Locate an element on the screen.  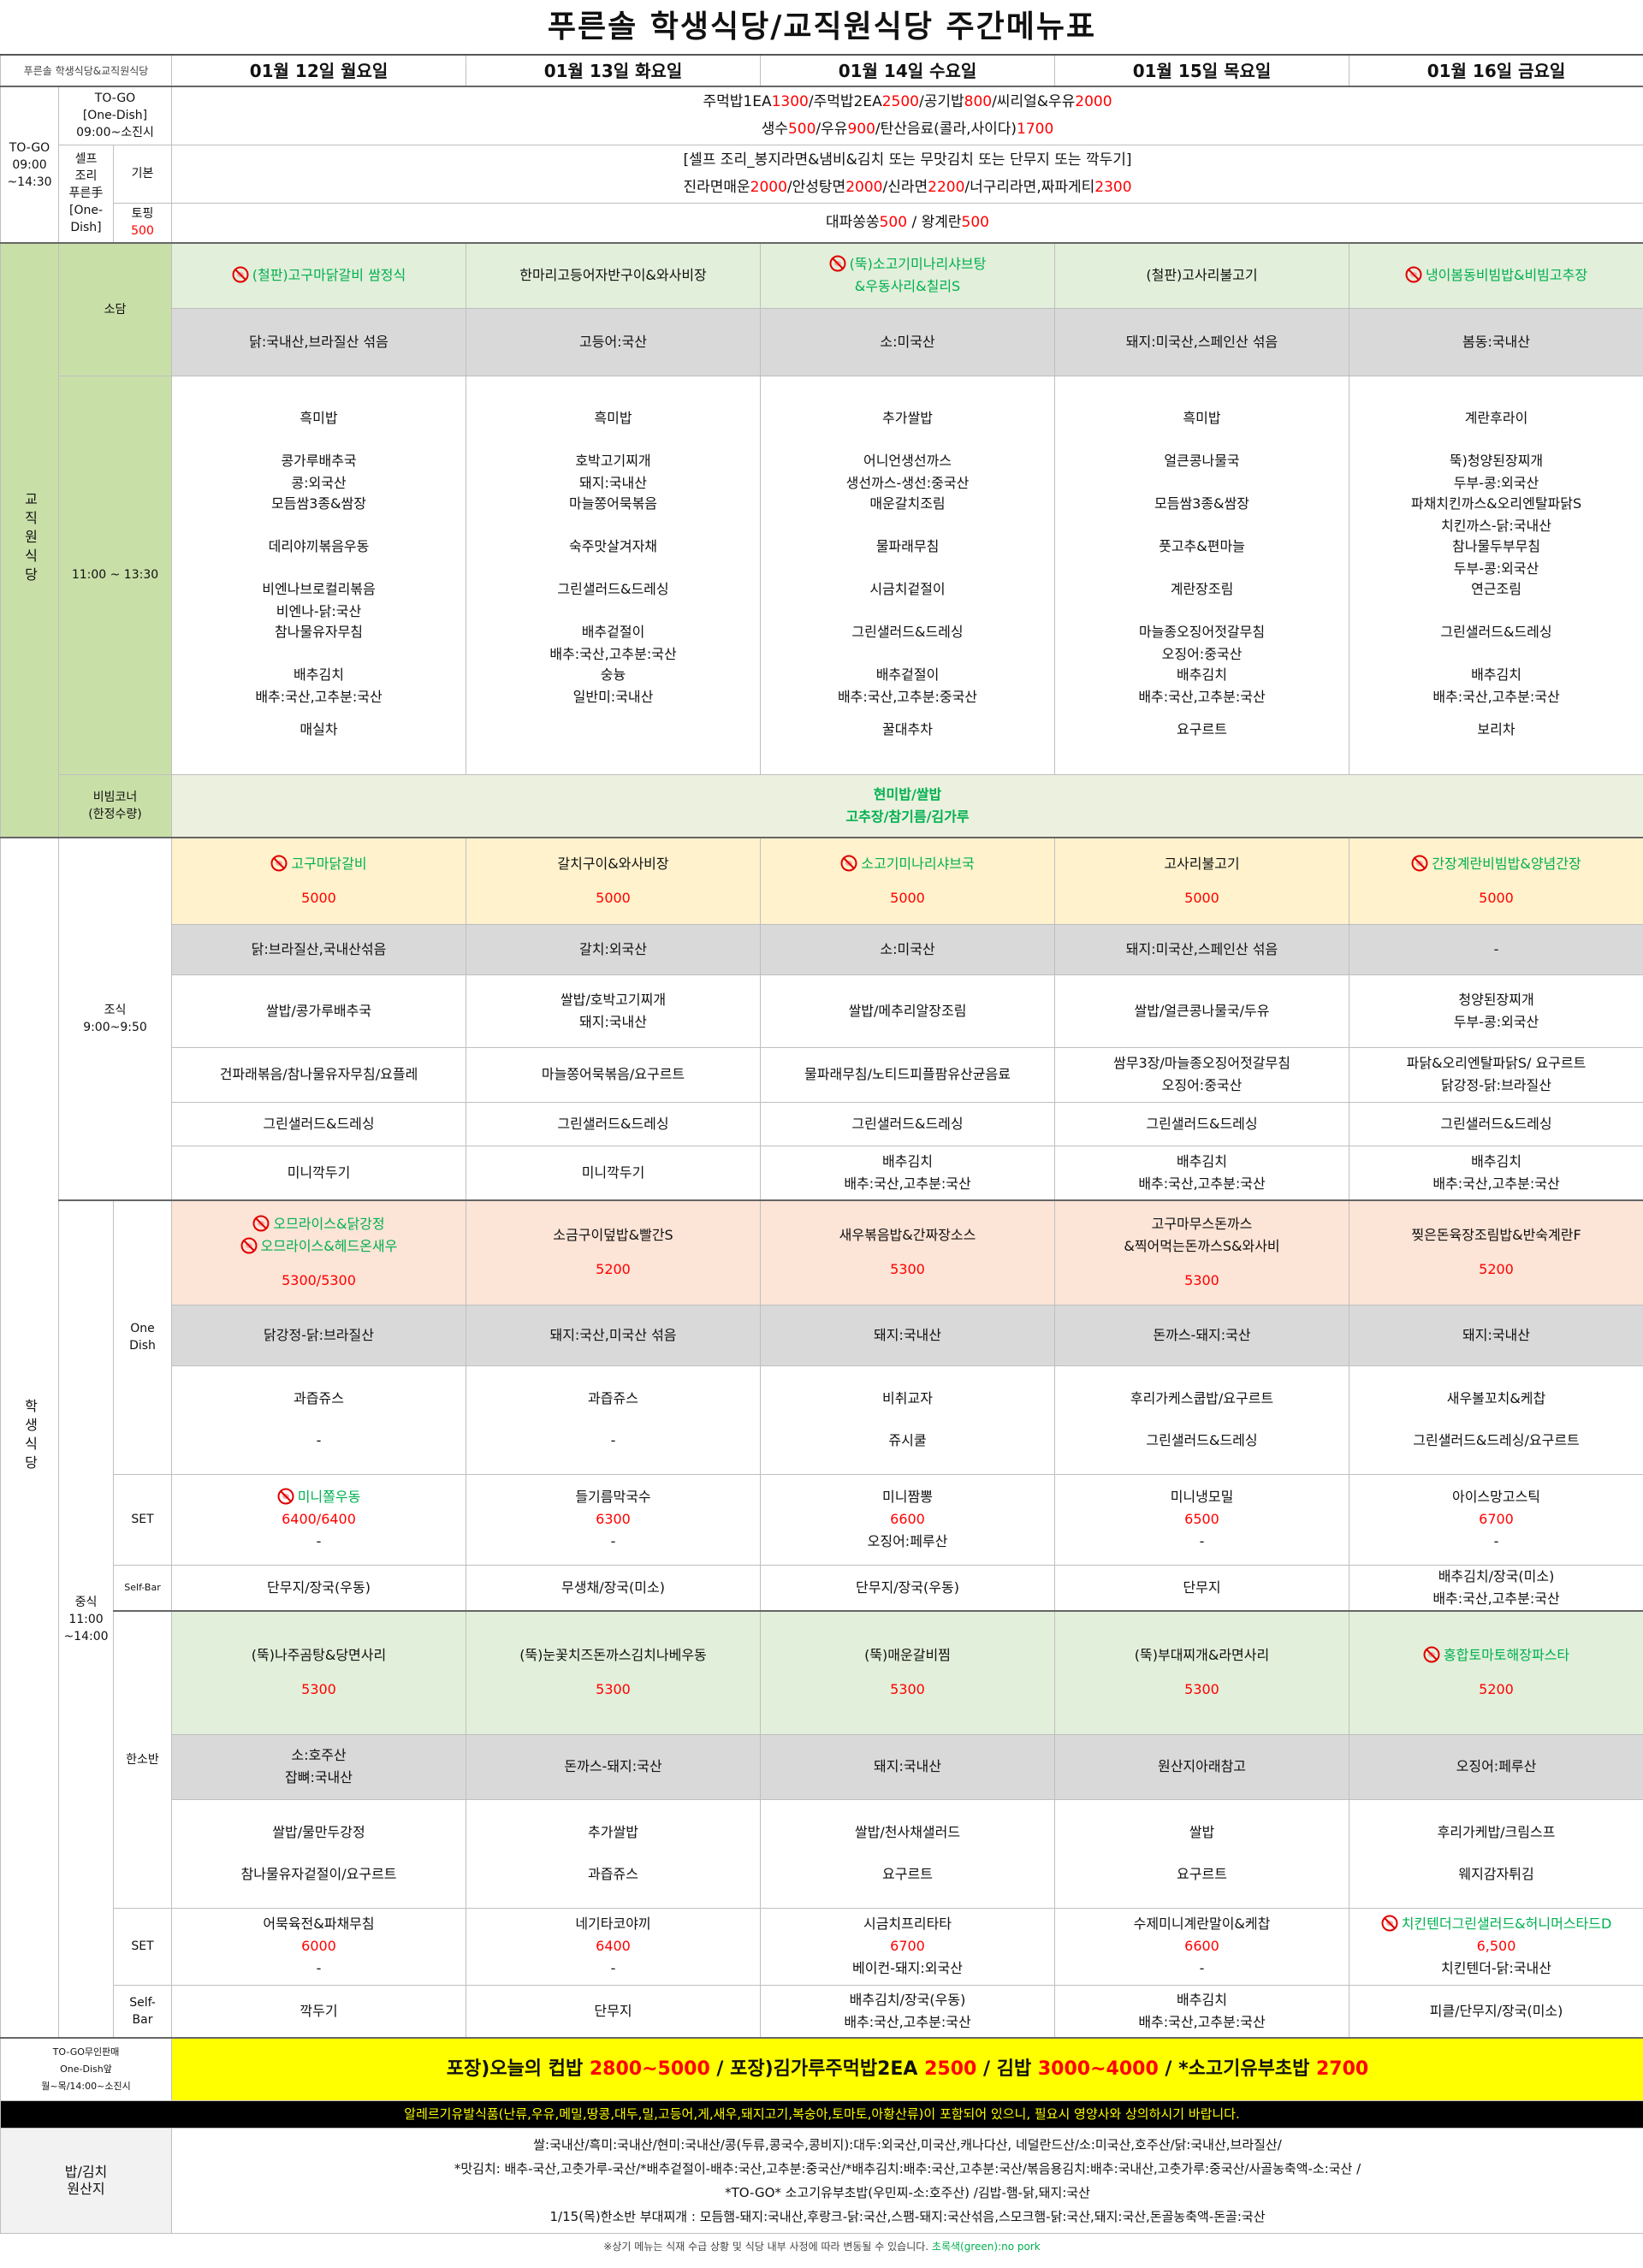
day-cell: 찢은돈육장조림밥&반숙계란F 5200 is located at coordinates (1495, 1252).